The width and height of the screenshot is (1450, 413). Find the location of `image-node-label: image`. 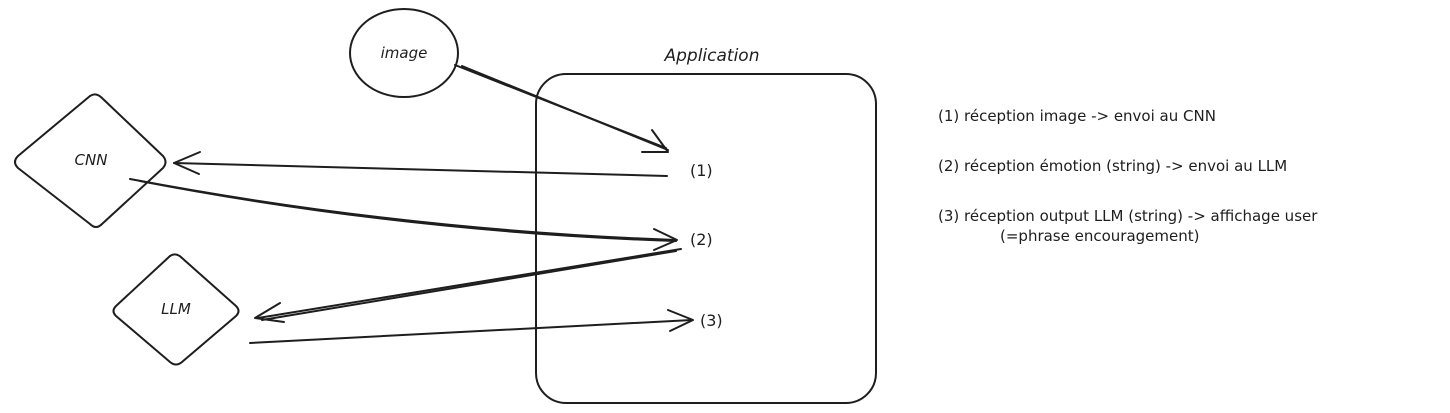

image-node-label: image is located at coordinates (404, 53).